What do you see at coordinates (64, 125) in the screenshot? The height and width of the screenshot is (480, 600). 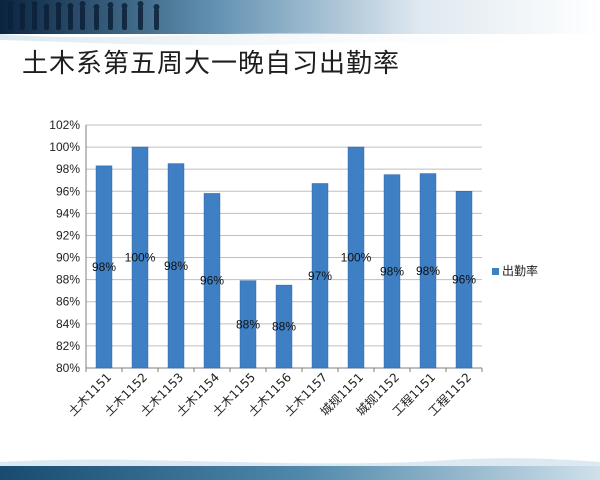 I see `y-tick-label: 102%` at bounding box center [64, 125].